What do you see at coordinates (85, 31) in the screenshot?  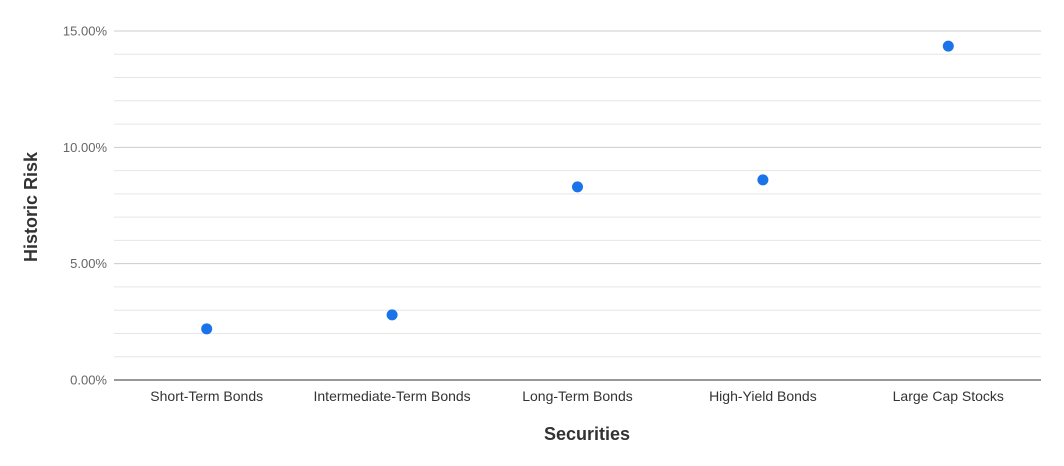 I see `y-tick-label: 15.00%` at bounding box center [85, 31].